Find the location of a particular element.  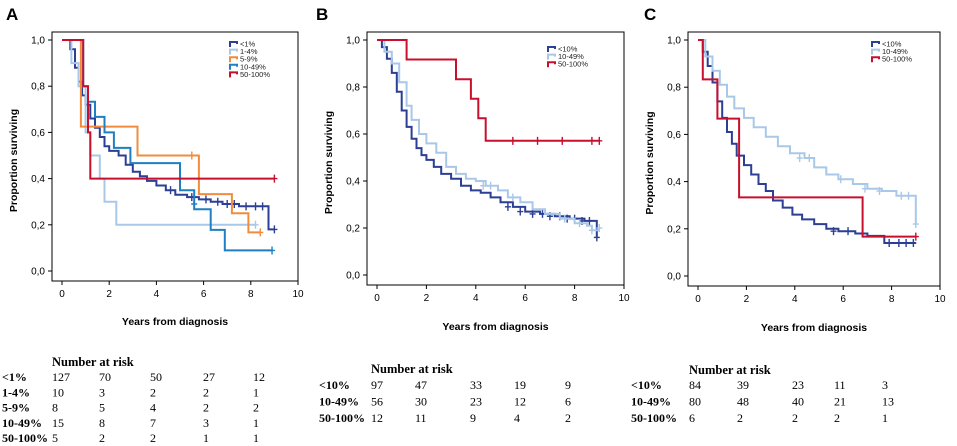

legend-label: 5-9% is located at coordinates (249, 59).